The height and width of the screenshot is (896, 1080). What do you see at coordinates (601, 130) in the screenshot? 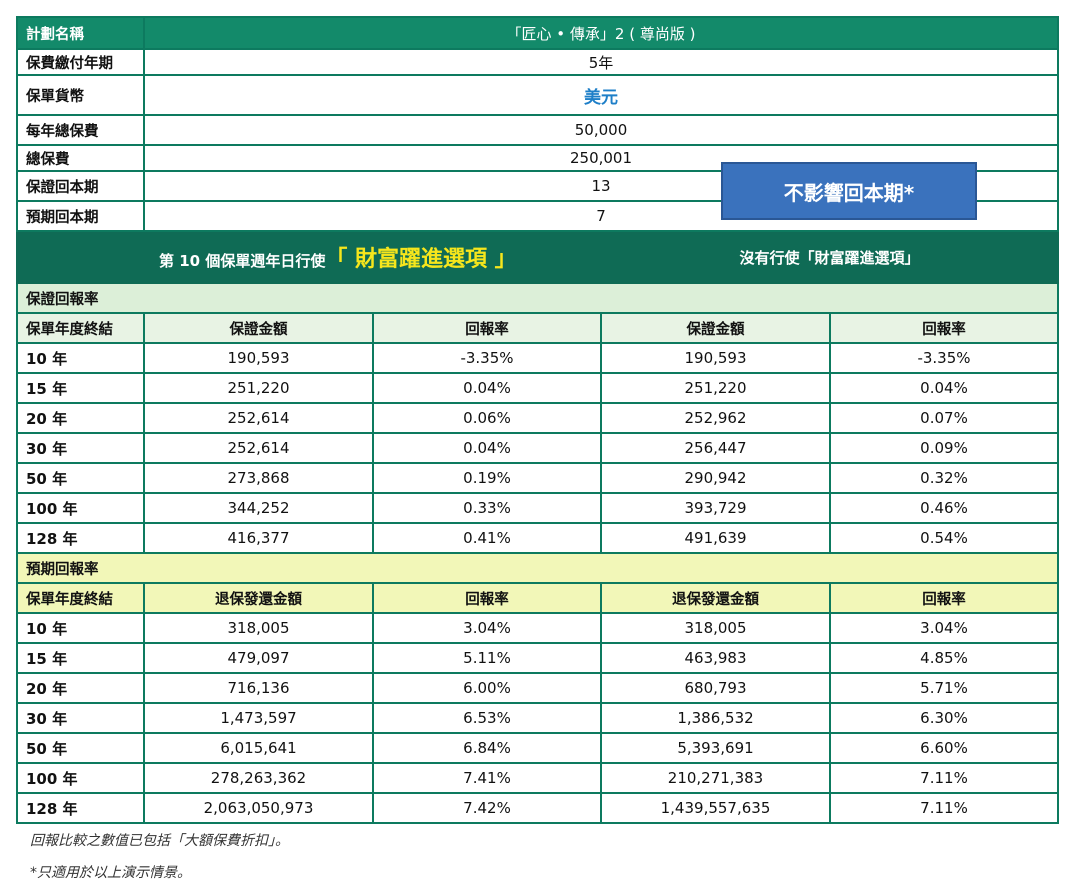
I see `annual-premium-value: 50,000` at bounding box center [601, 130].